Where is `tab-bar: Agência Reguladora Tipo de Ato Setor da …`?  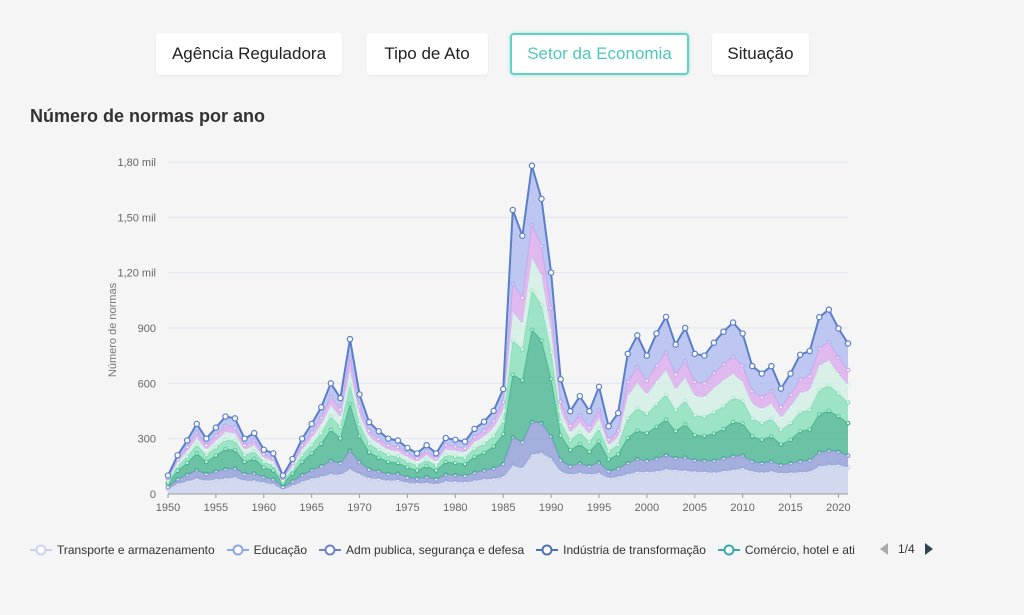
tab-bar: Agência Reguladora Tipo de Ato Setor da … is located at coordinates (512, 54).